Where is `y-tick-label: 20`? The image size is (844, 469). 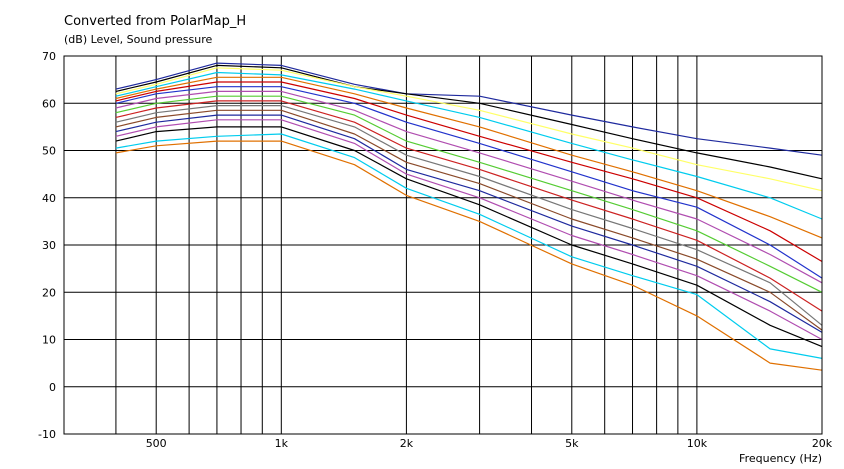 y-tick-label: 20 is located at coordinates (49, 292).